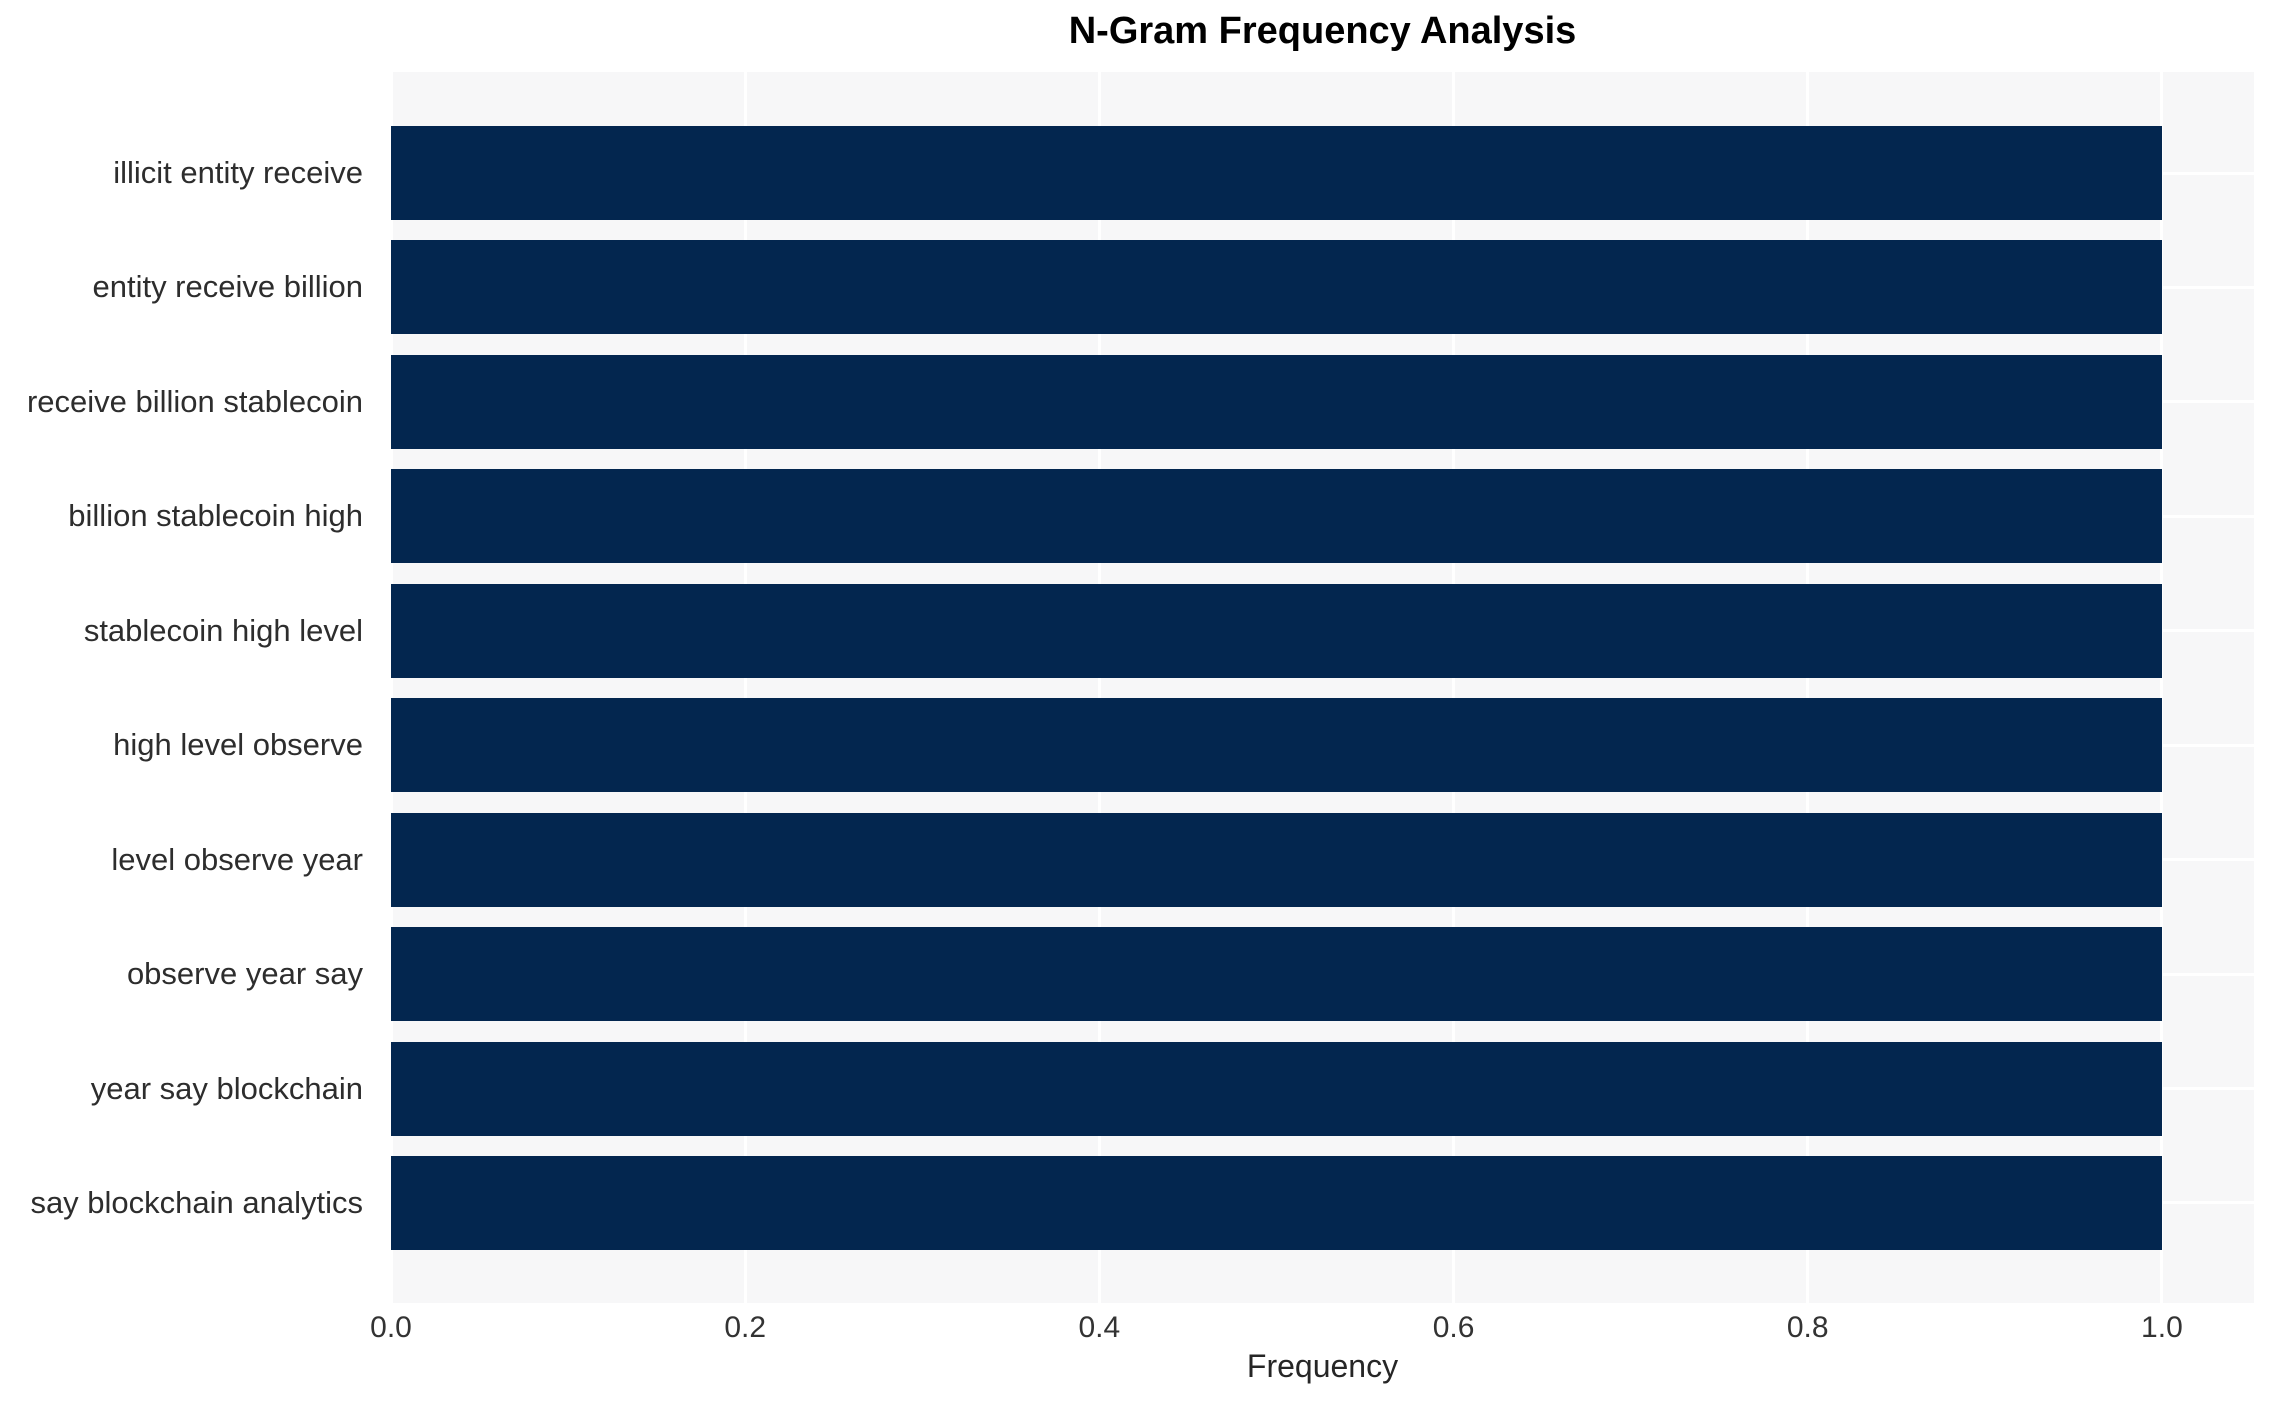 Image resolution: width=2271 pixels, height=1402 pixels. What do you see at coordinates (391, 1327) in the screenshot?
I see `x-tick-label: 0.0` at bounding box center [391, 1327].